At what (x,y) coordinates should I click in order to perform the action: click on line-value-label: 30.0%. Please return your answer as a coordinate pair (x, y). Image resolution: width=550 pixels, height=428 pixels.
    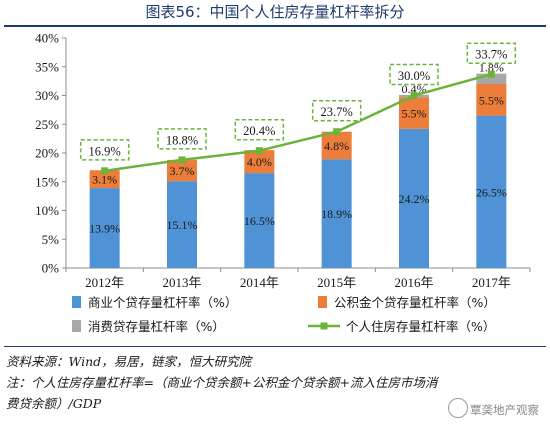
    Looking at the image, I should click on (414, 76).